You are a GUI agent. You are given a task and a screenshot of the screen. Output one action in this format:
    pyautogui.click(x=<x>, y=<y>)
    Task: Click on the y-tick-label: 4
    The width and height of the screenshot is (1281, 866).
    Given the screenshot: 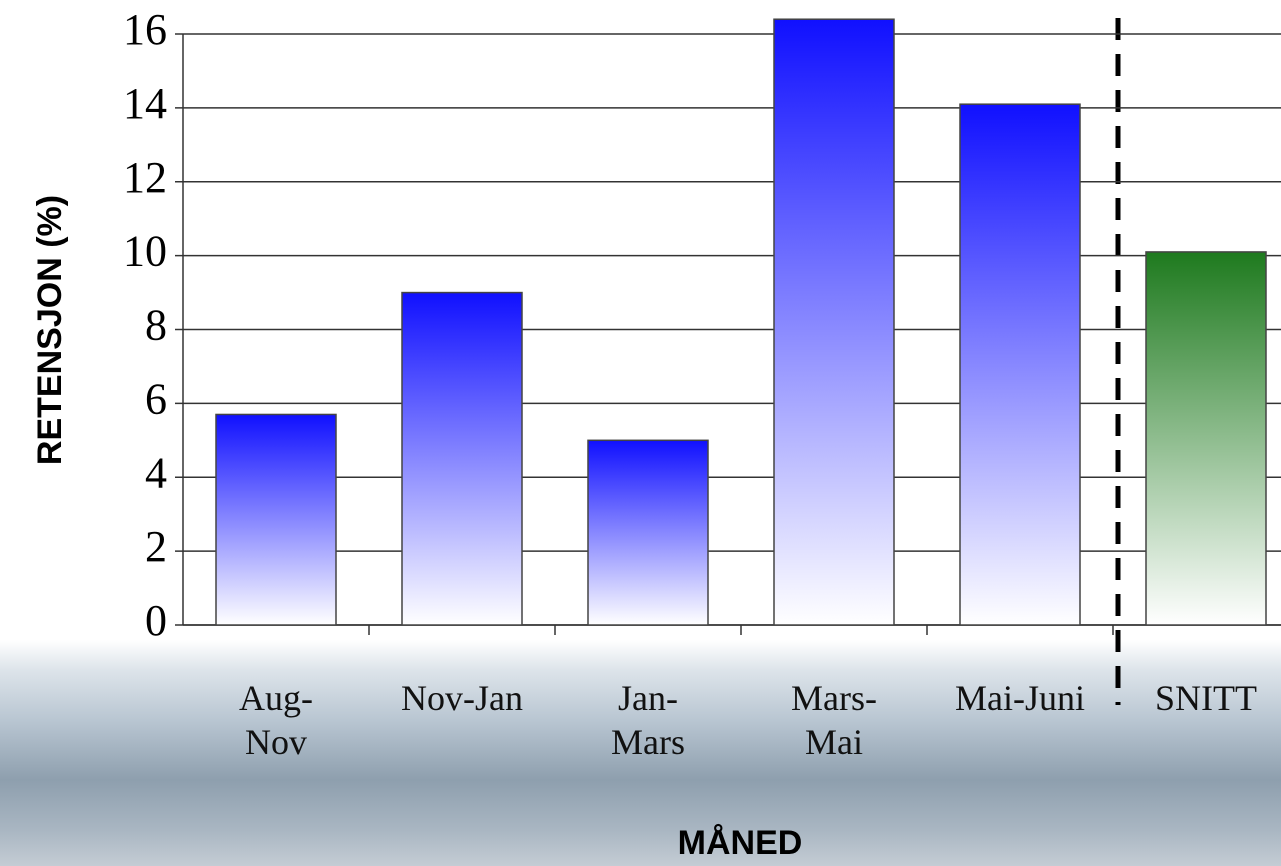 What is the action you would take?
    pyautogui.click(x=156, y=472)
    